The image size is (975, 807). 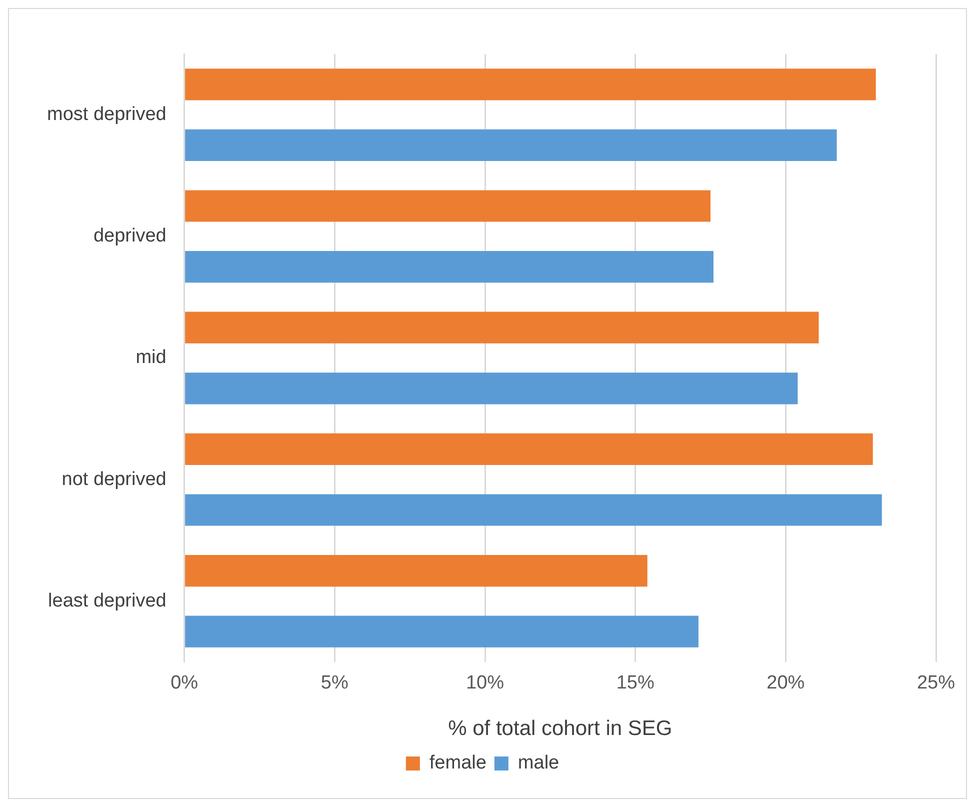 I want to click on x-tick-label: 15%, so click(x=635, y=683).